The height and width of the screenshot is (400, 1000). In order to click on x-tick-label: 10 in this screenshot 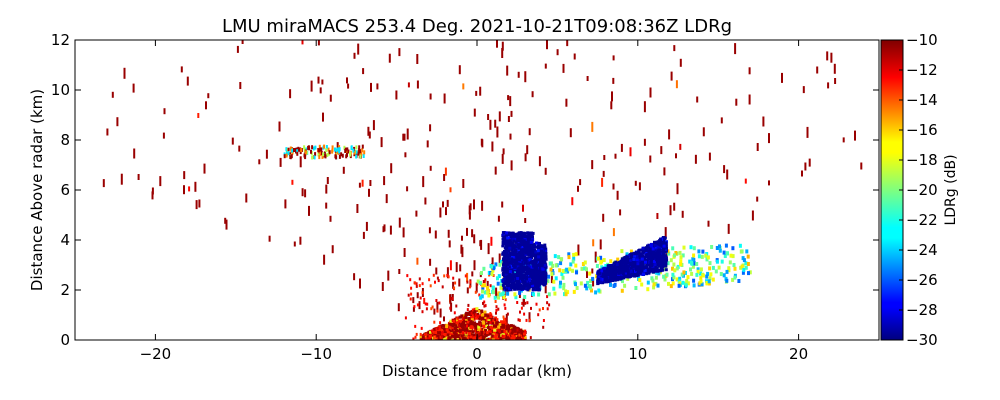, I will do `click(637, 354)`.